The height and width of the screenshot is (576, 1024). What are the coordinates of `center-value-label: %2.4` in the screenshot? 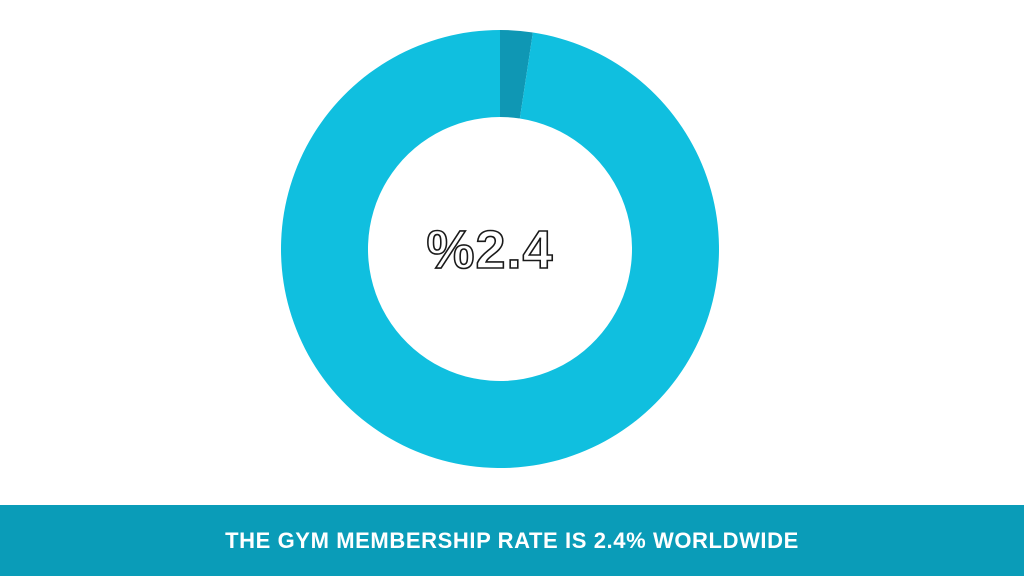 It's located at (489, 250).